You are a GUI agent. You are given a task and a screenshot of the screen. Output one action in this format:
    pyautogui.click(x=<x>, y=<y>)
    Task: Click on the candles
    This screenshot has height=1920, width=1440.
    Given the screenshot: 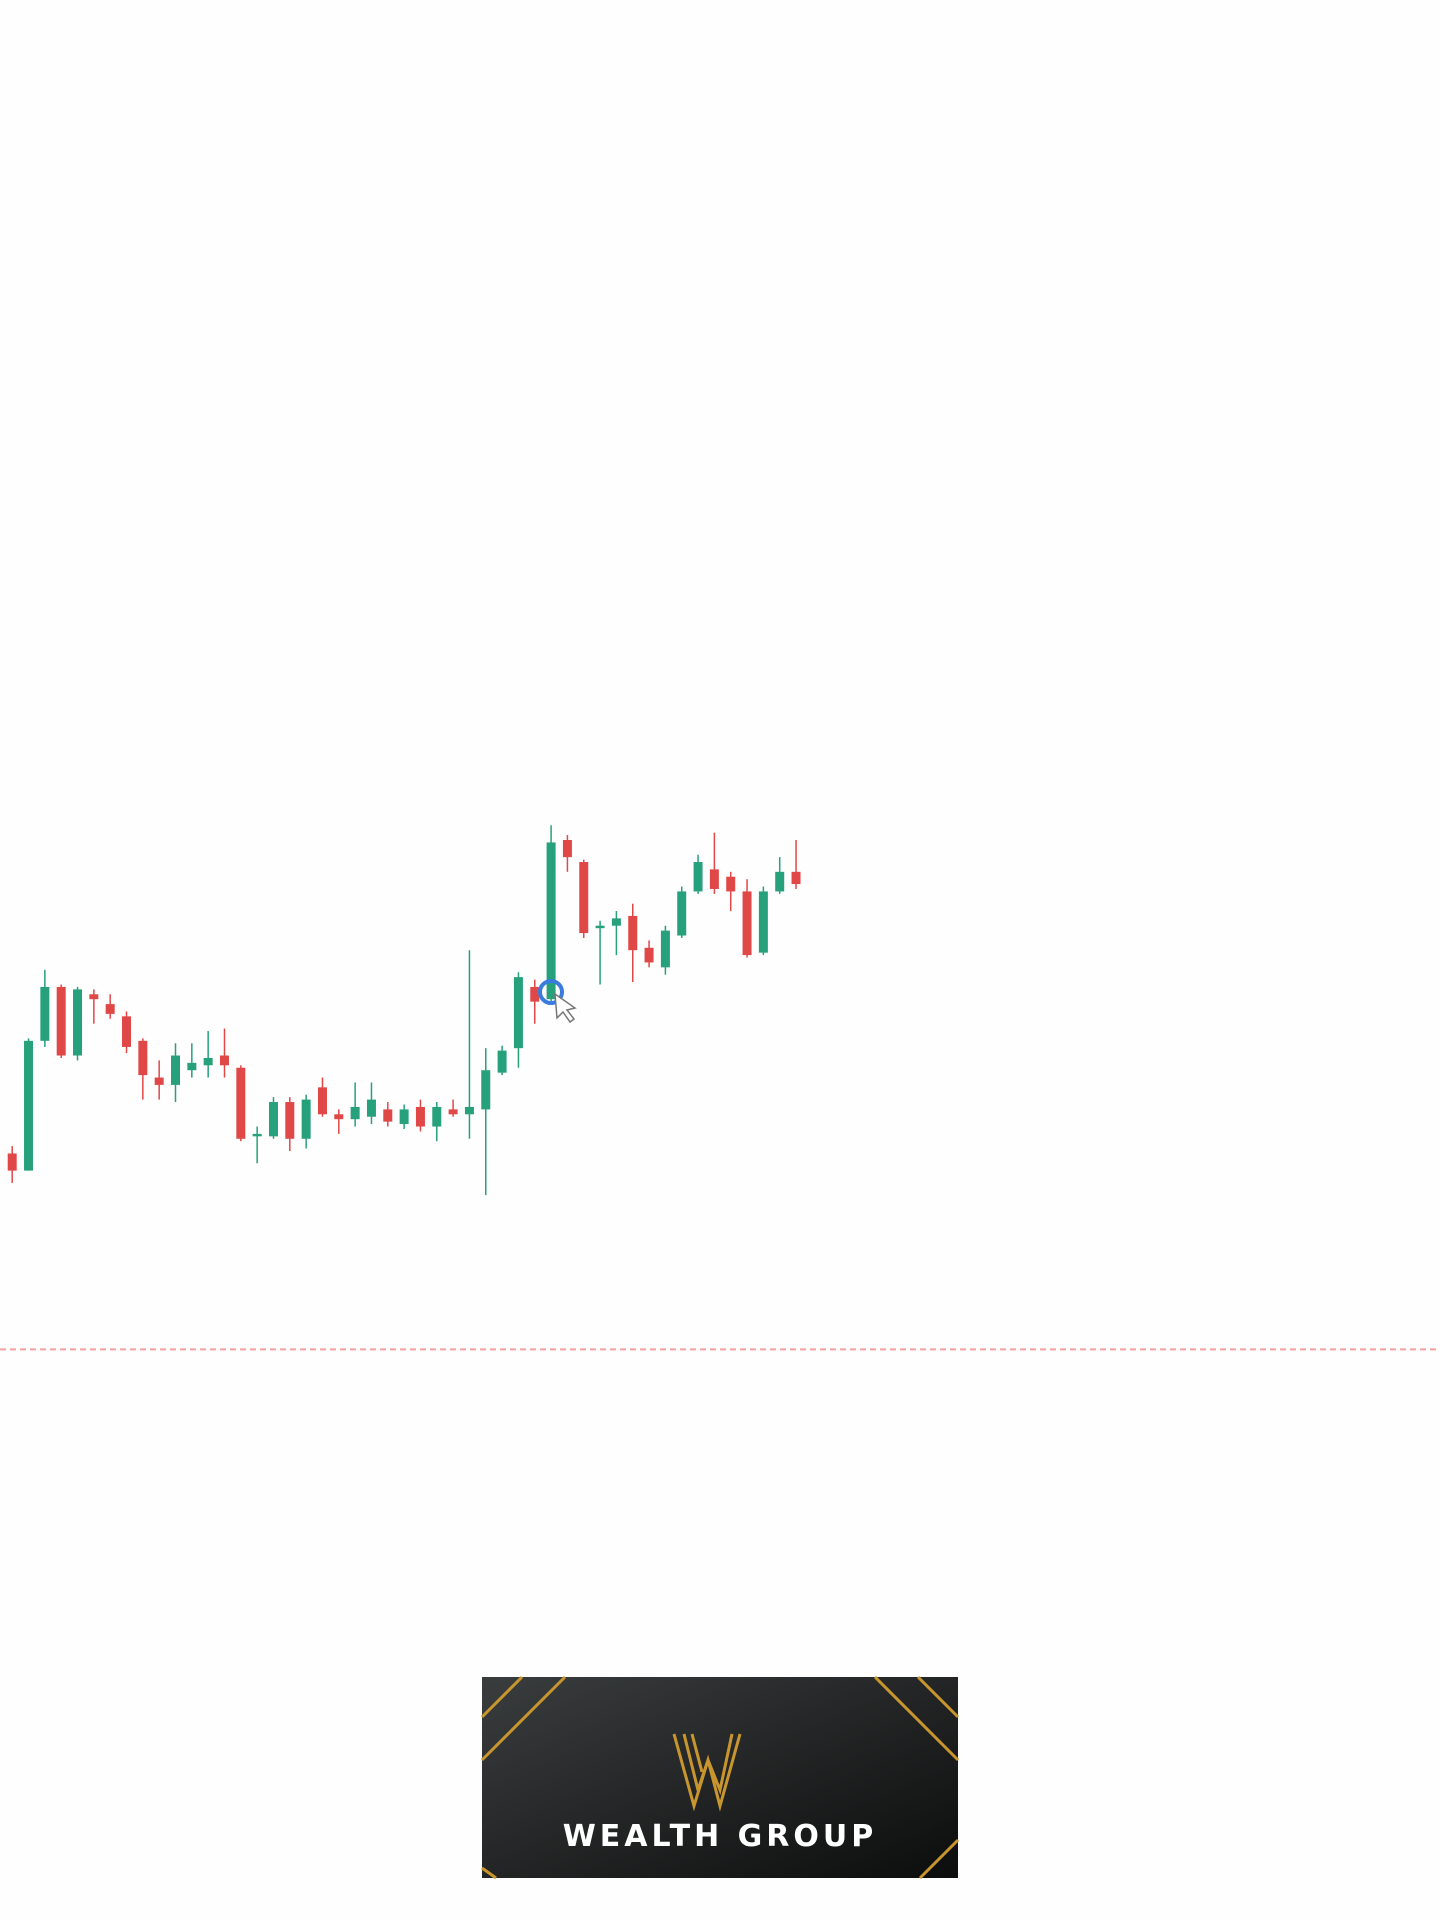 What is the action you would take?
    pyautogui.click(x=404, y=1010)
    